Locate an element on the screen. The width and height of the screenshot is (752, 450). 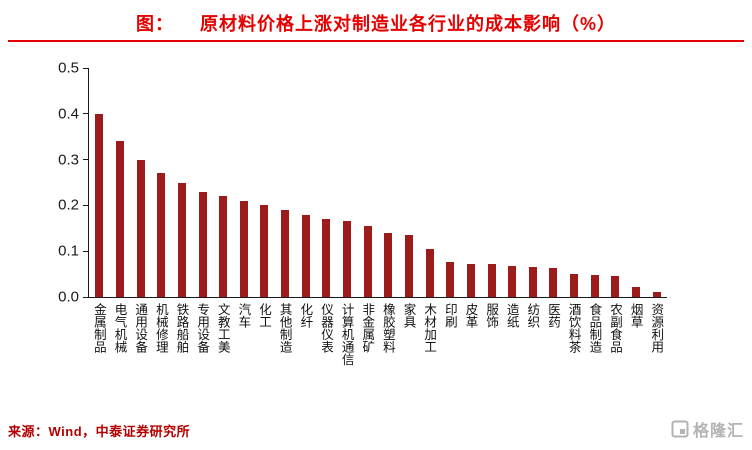
bar-农副食品 is located at coordinates (615, 286).